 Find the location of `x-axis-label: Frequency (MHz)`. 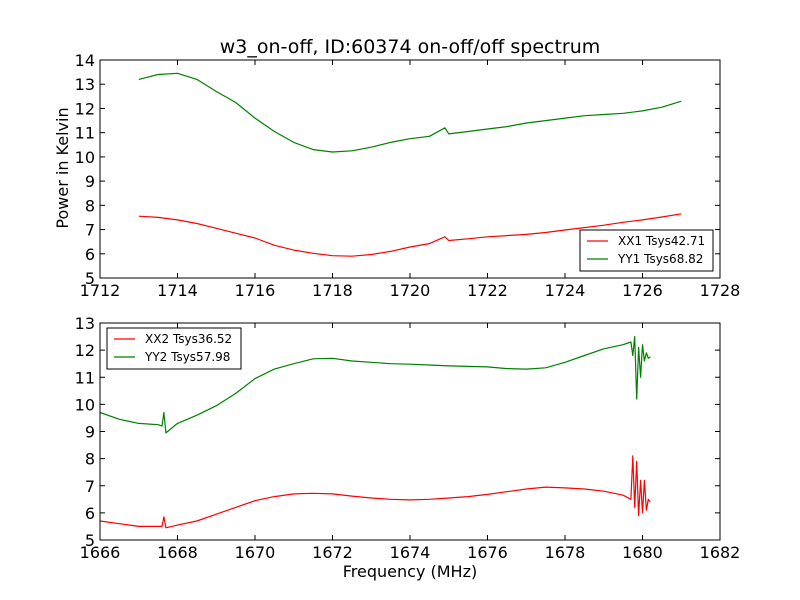

x-axis-label: Frequency (MHz) is located at coordinates (410, 571).